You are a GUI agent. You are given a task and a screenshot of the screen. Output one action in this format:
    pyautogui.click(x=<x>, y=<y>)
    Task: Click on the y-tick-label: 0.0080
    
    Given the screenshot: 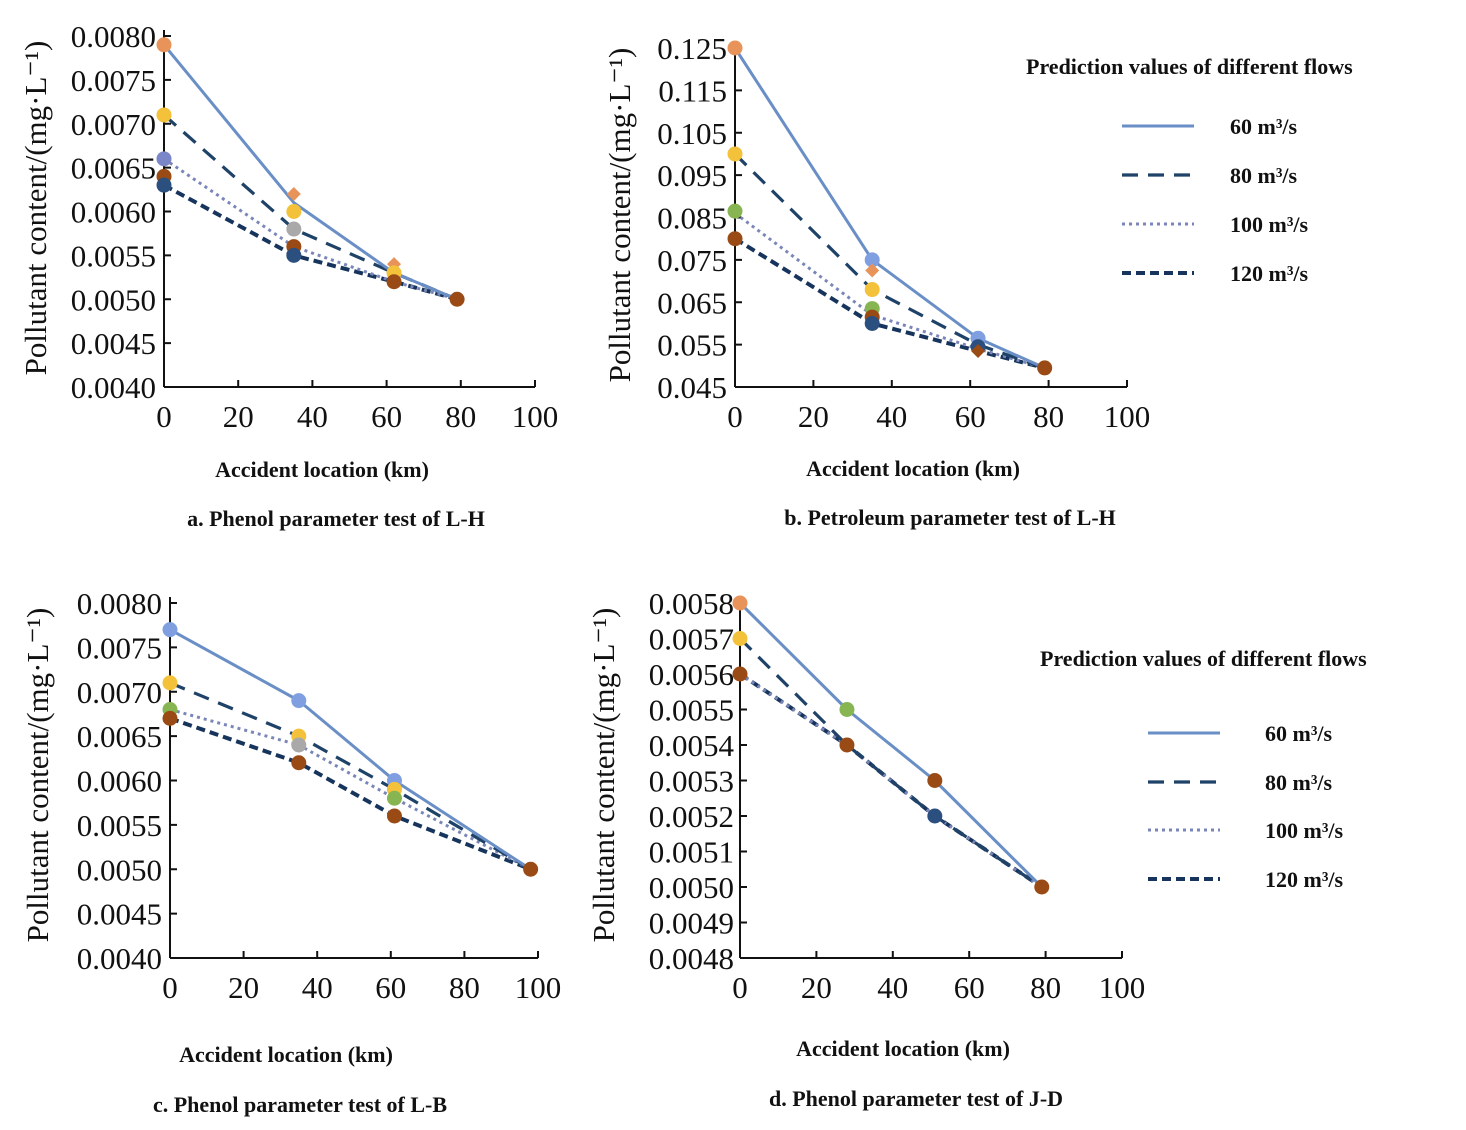 What is the action you would take?
    pyautogui.click(x=113, y=36)
    